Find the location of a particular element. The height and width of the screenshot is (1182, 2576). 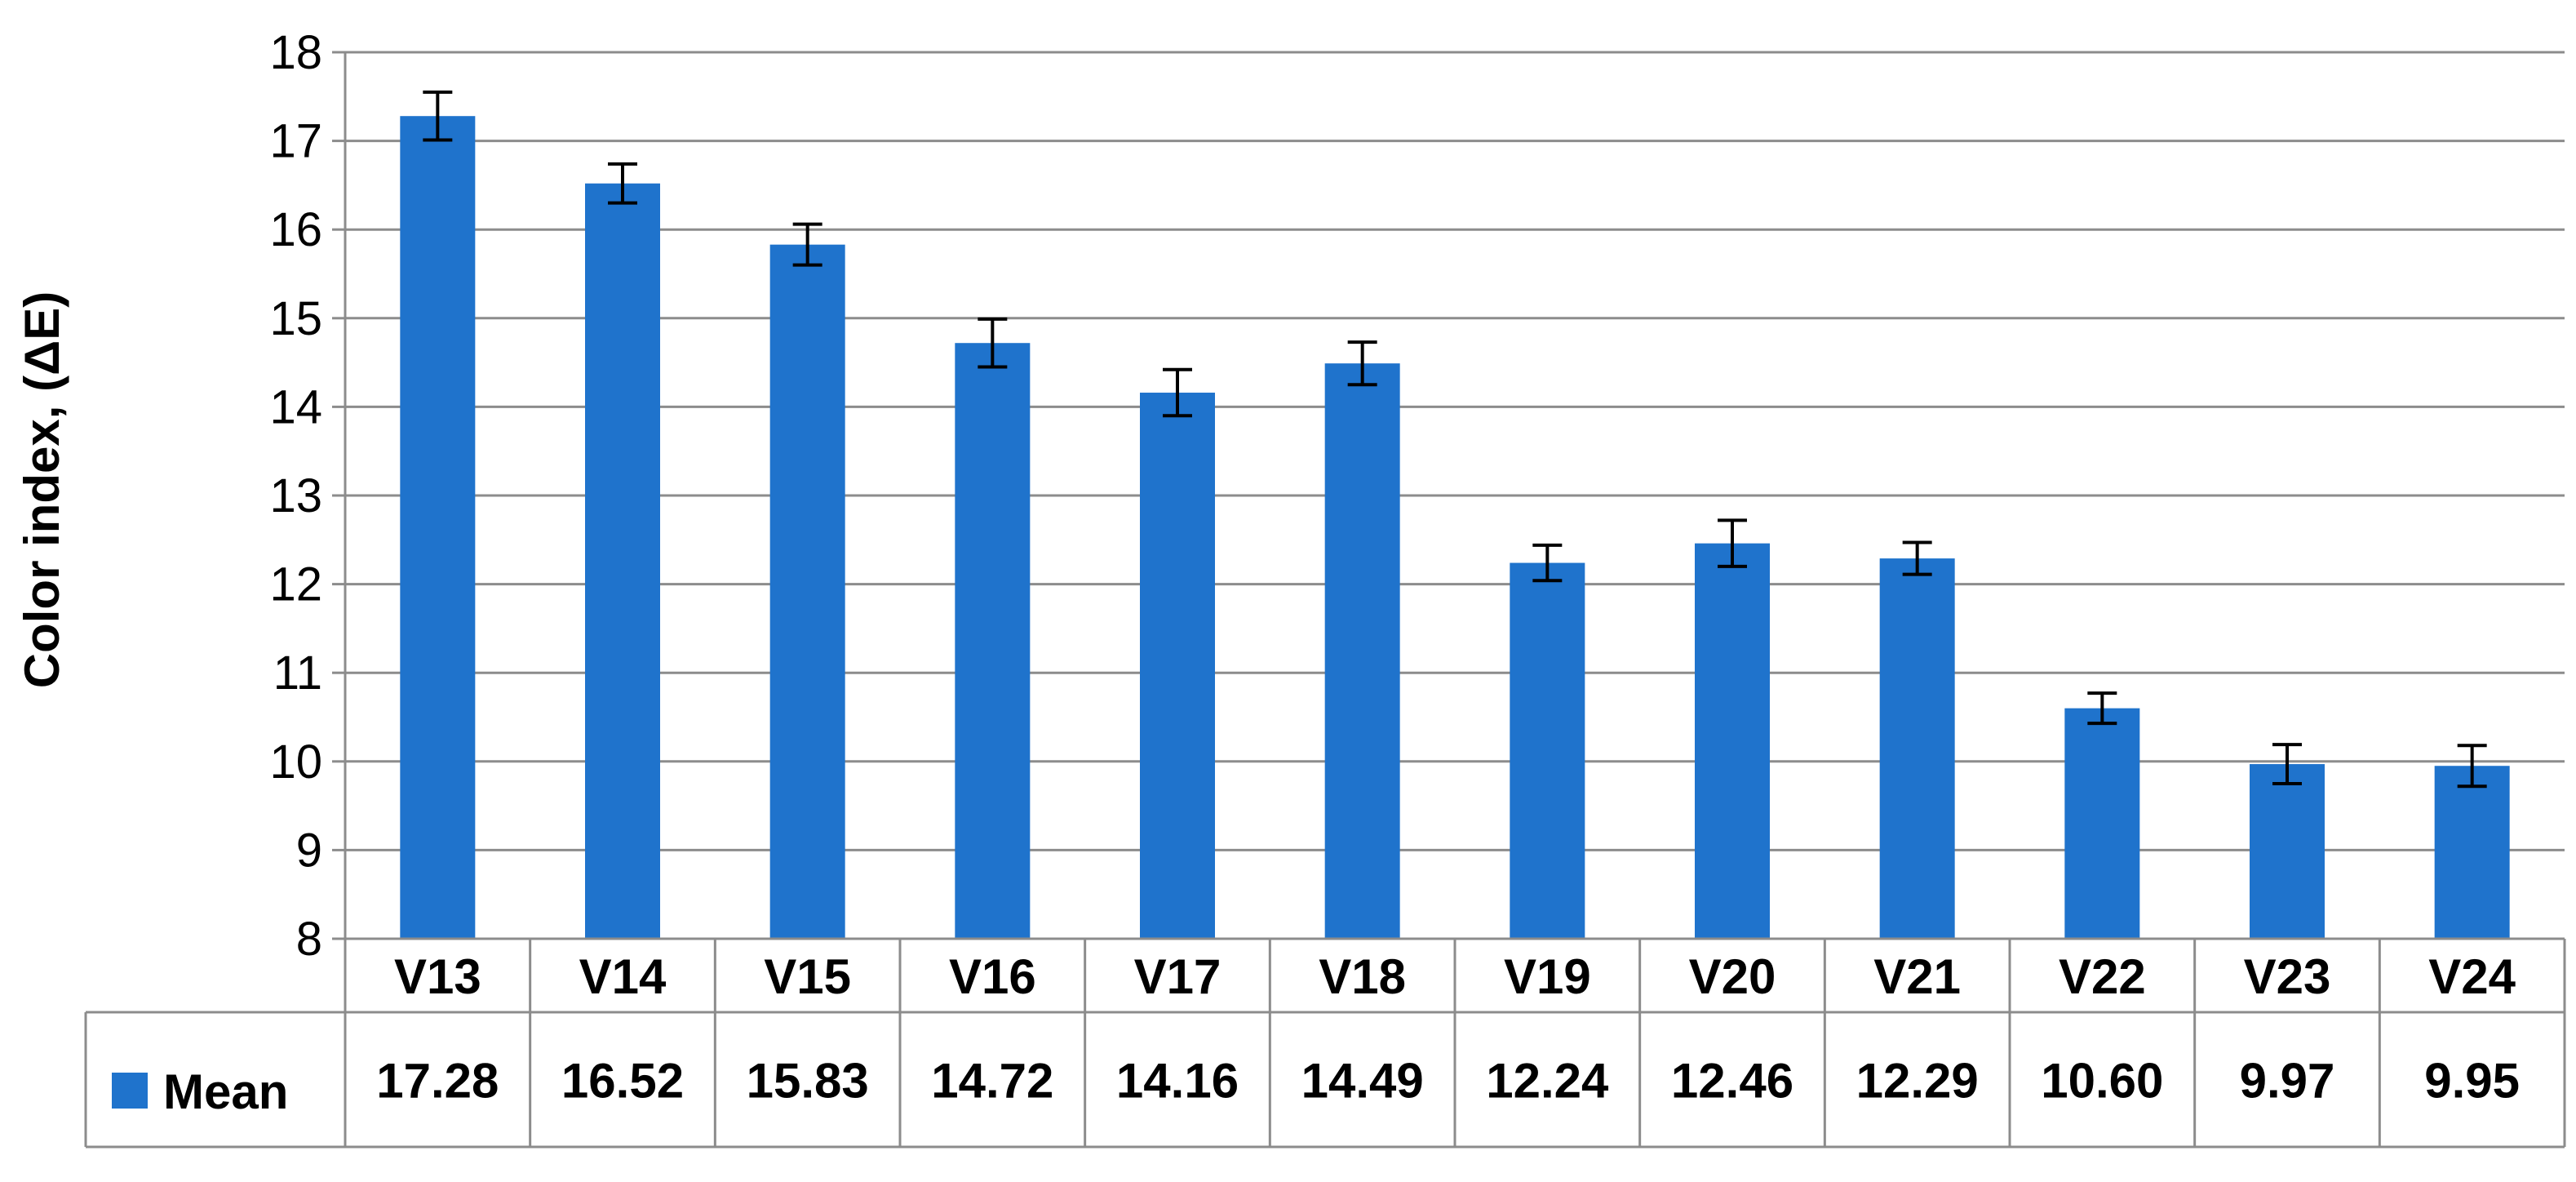

category-label-v18: V18 is located at coordinates (1362, 976).